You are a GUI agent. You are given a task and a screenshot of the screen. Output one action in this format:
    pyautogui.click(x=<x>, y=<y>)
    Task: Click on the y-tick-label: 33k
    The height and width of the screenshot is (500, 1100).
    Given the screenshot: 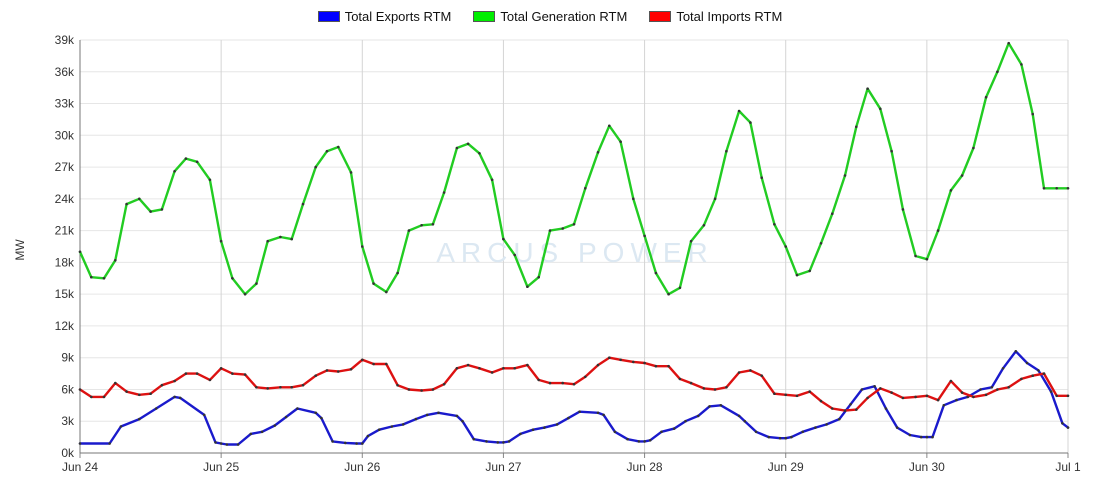 What is the action you would take?
    pyautogui.click(x=65, y=104)
    